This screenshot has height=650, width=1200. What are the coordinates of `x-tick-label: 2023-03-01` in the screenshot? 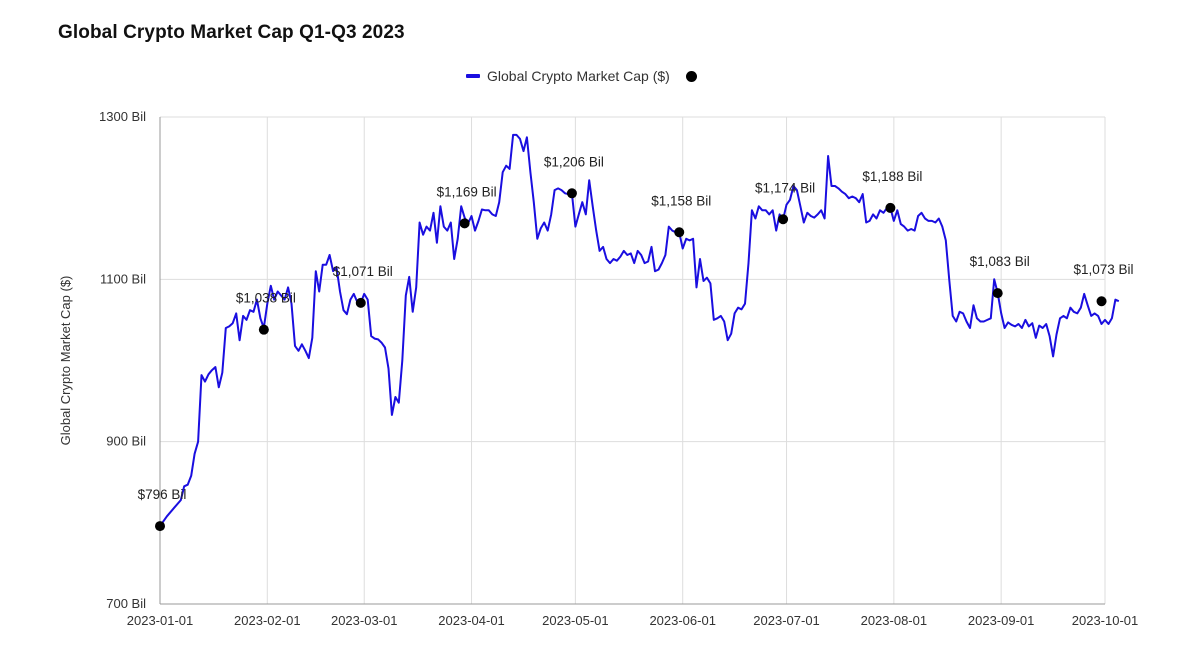 It's located at (364, 620).